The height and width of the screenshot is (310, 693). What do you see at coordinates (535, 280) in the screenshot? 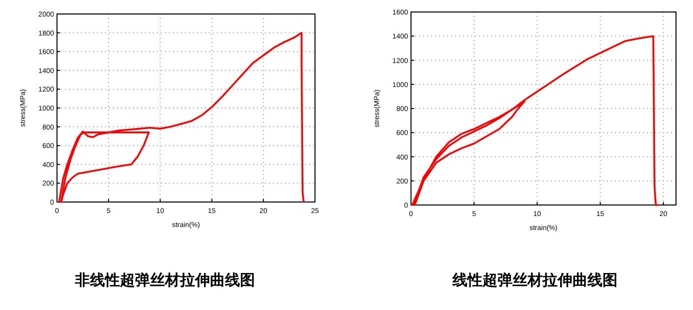
I see `text: 线性超弹丝材拉伸曲线图` at bounding box center [535, 280].